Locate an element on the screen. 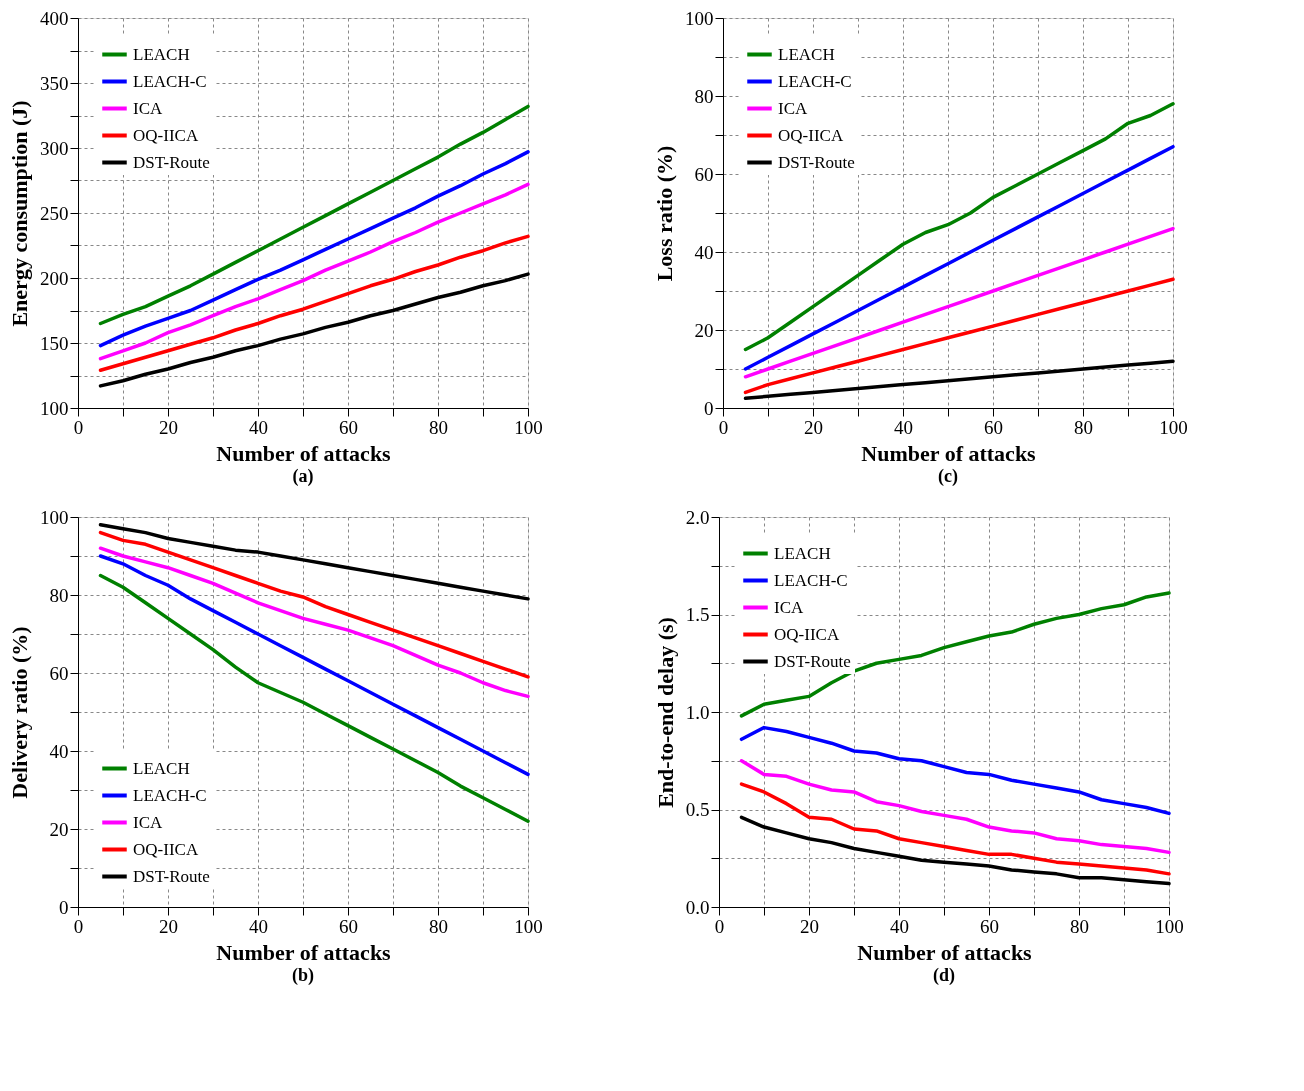 This screenshot has height=1091, width=1304. text: (a) is located at coordinates (303, 476).